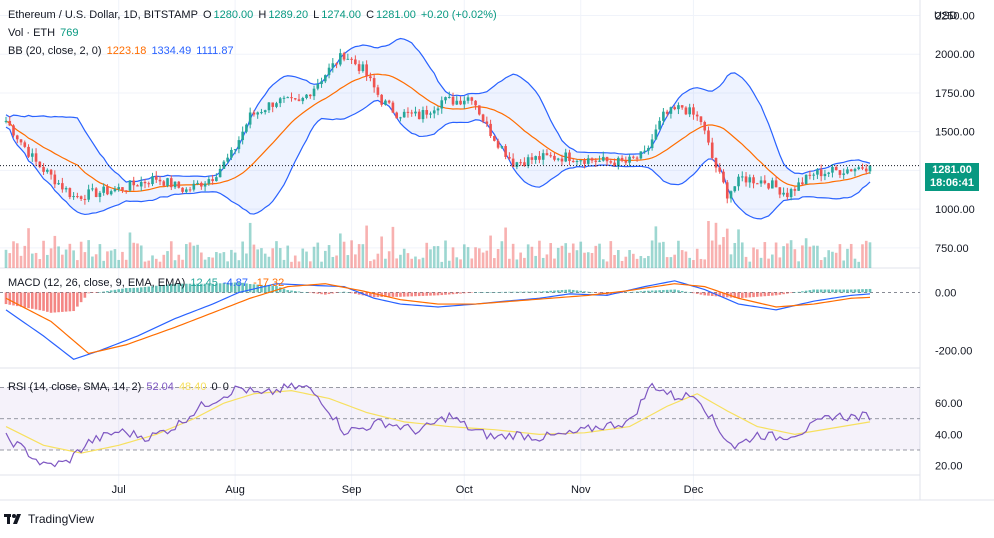  What do you see at coordinates (49, 519) in the screenshot?
I see `tradingview-logo: TradingView` at bounding box center [49, 519].